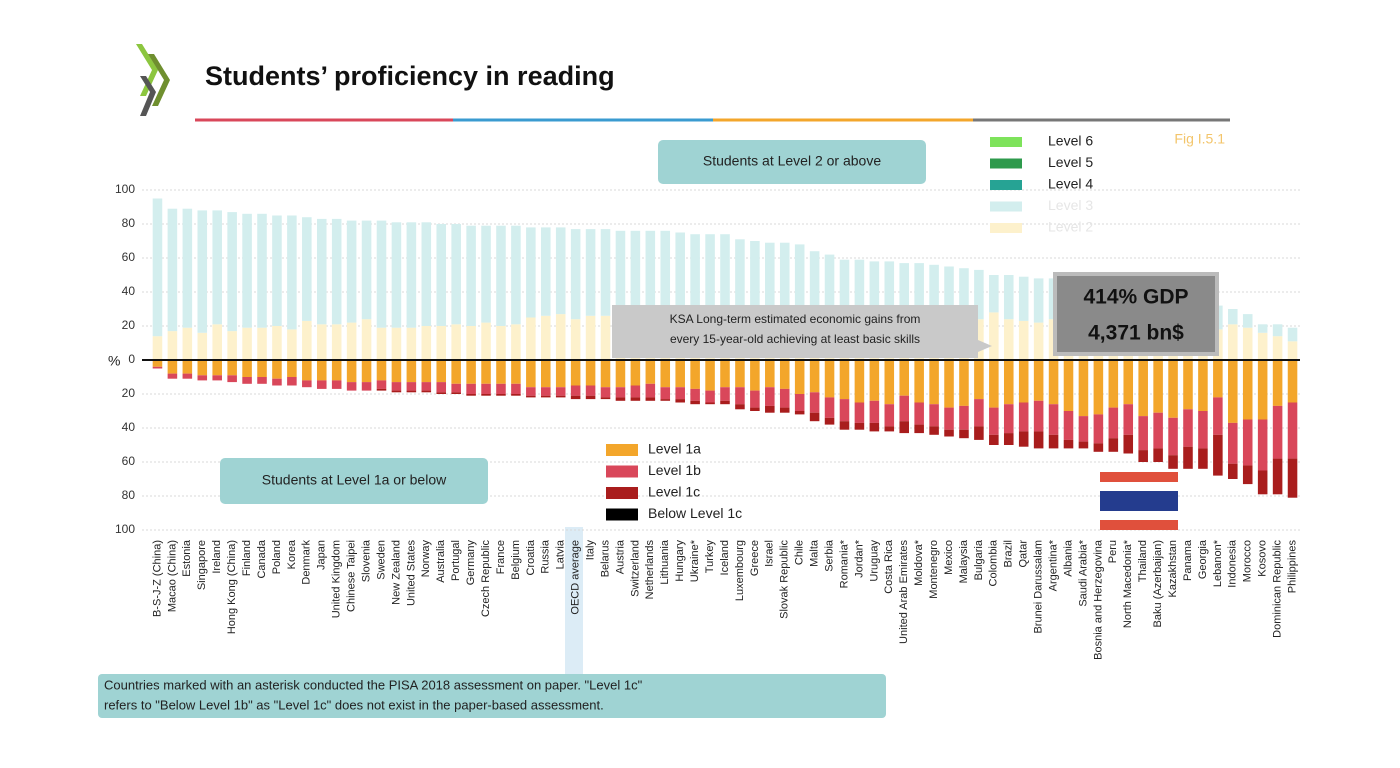 Image resolution: width=1400 pixels, height=768 pixels. Describe the element at coordinates (129, 461) in the screenshot. I see `y-tick-label: 60` at that location.